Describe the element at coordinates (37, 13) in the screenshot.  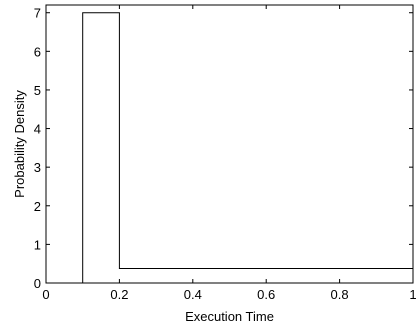
I see `y-tick-label-7: 7` at that location.